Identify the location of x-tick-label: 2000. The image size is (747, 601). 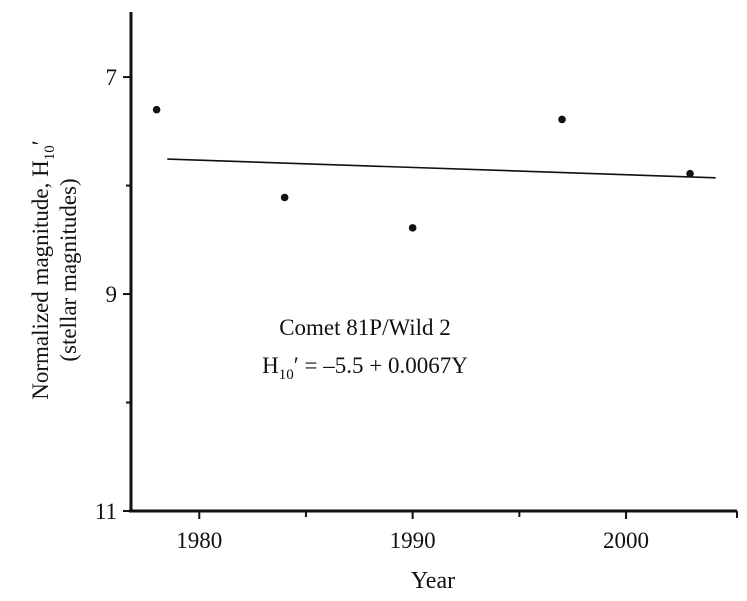
(626, 540).